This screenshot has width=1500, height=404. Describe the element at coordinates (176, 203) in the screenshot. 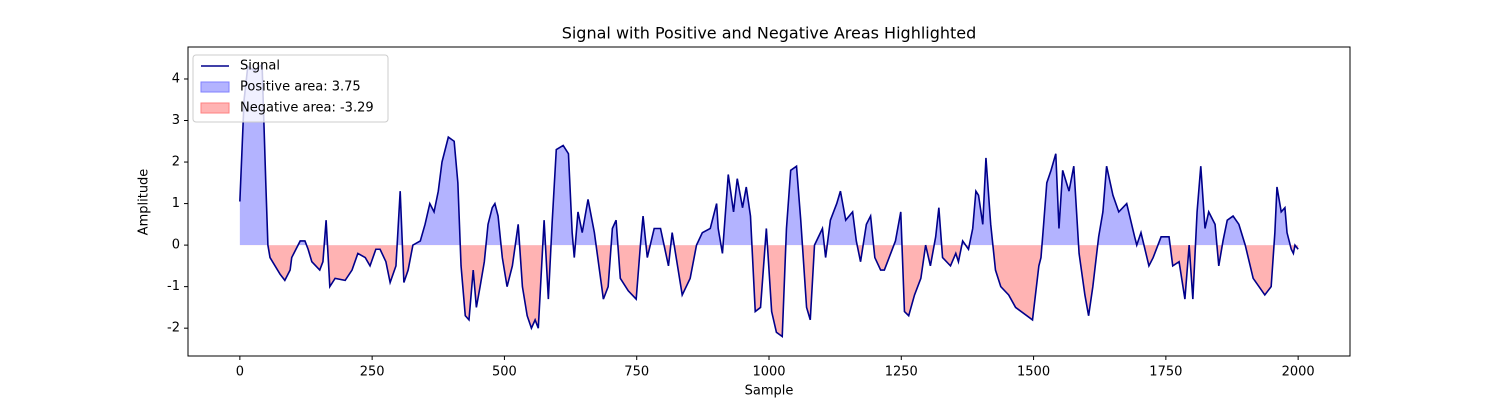

I see `y-tick-label: 1` at that location.